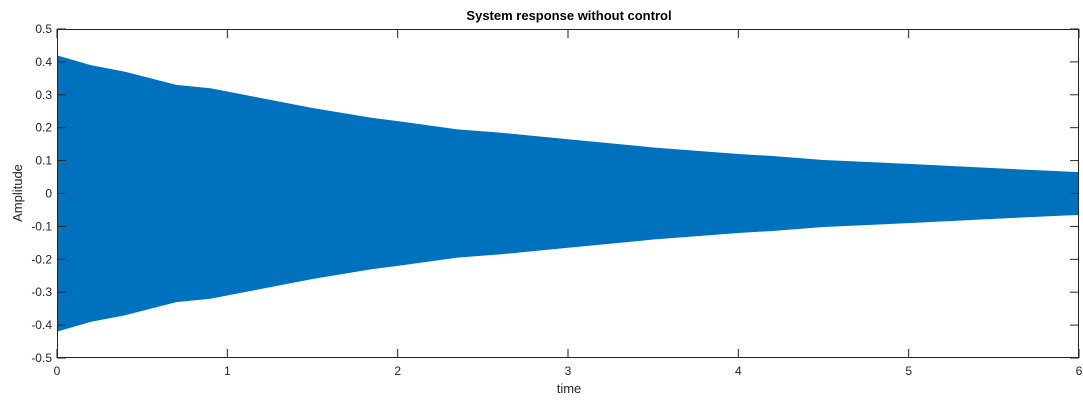 This screenshot has height=400, width=1083. I want to click on x-tick-label: 3, so click(568, 371).